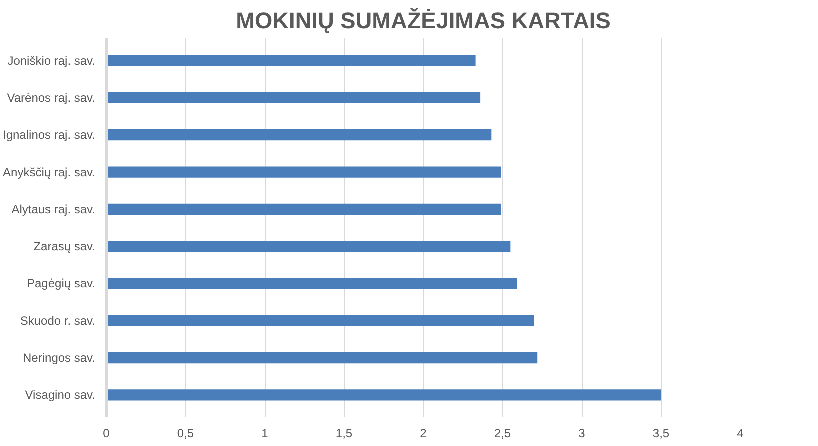 The width and height of the screenshot is (818, 446). I want to click on x-tick-label: 2, so click(424, 433).